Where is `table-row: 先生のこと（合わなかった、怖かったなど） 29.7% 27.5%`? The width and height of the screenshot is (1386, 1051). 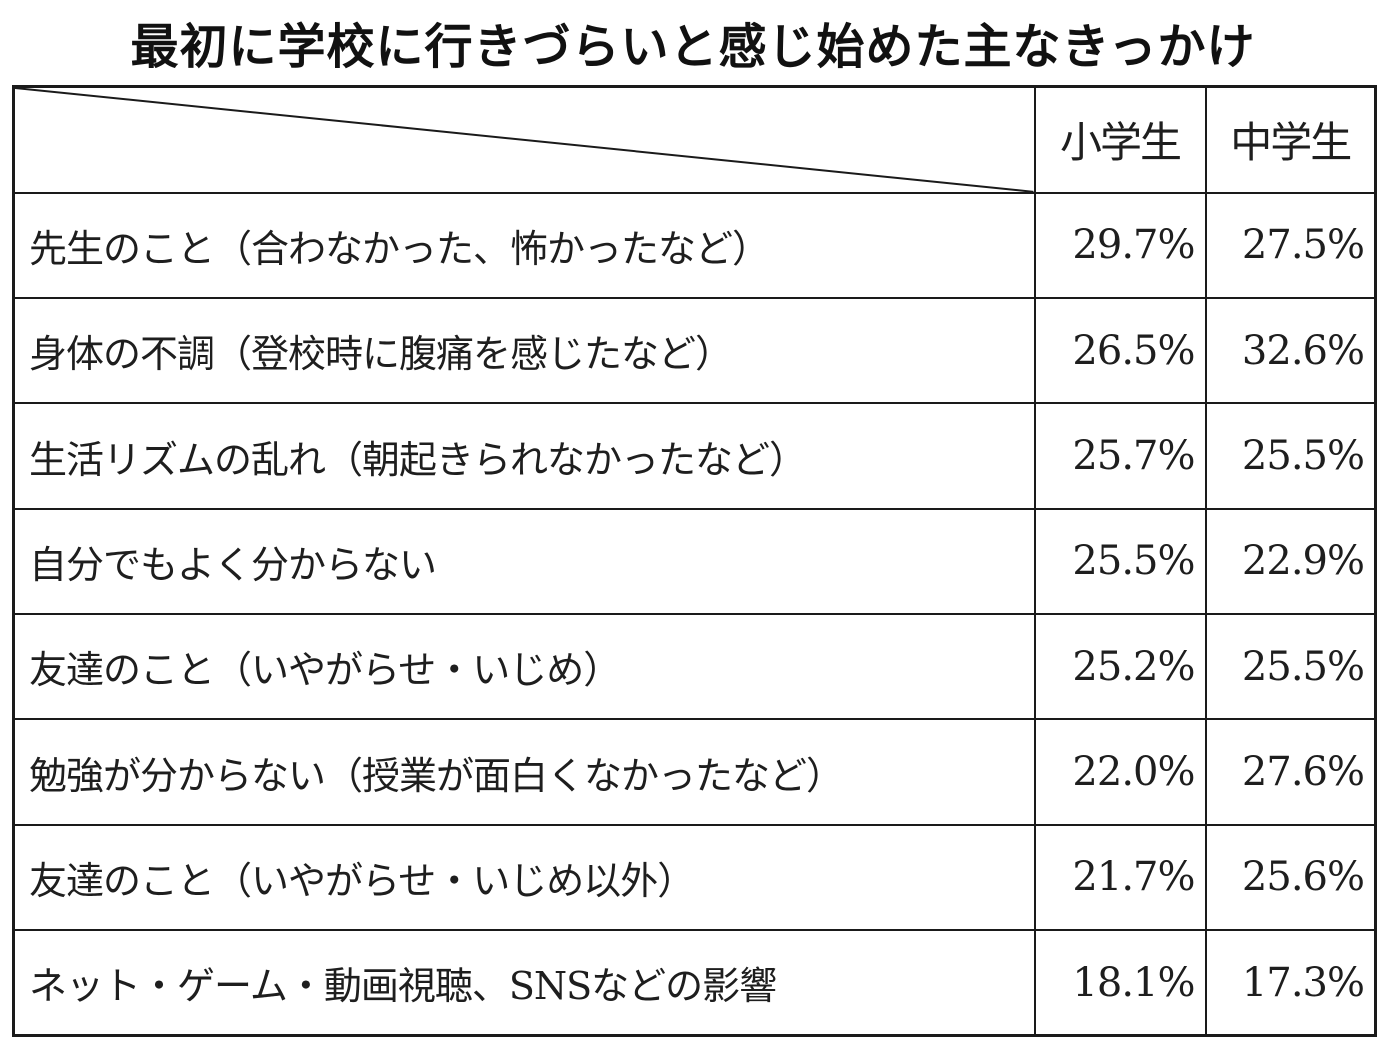 table-row: 先生のこと（合わなかった、怖かったなど） 29.7% 27.5% is located at coordinates (694, 245).